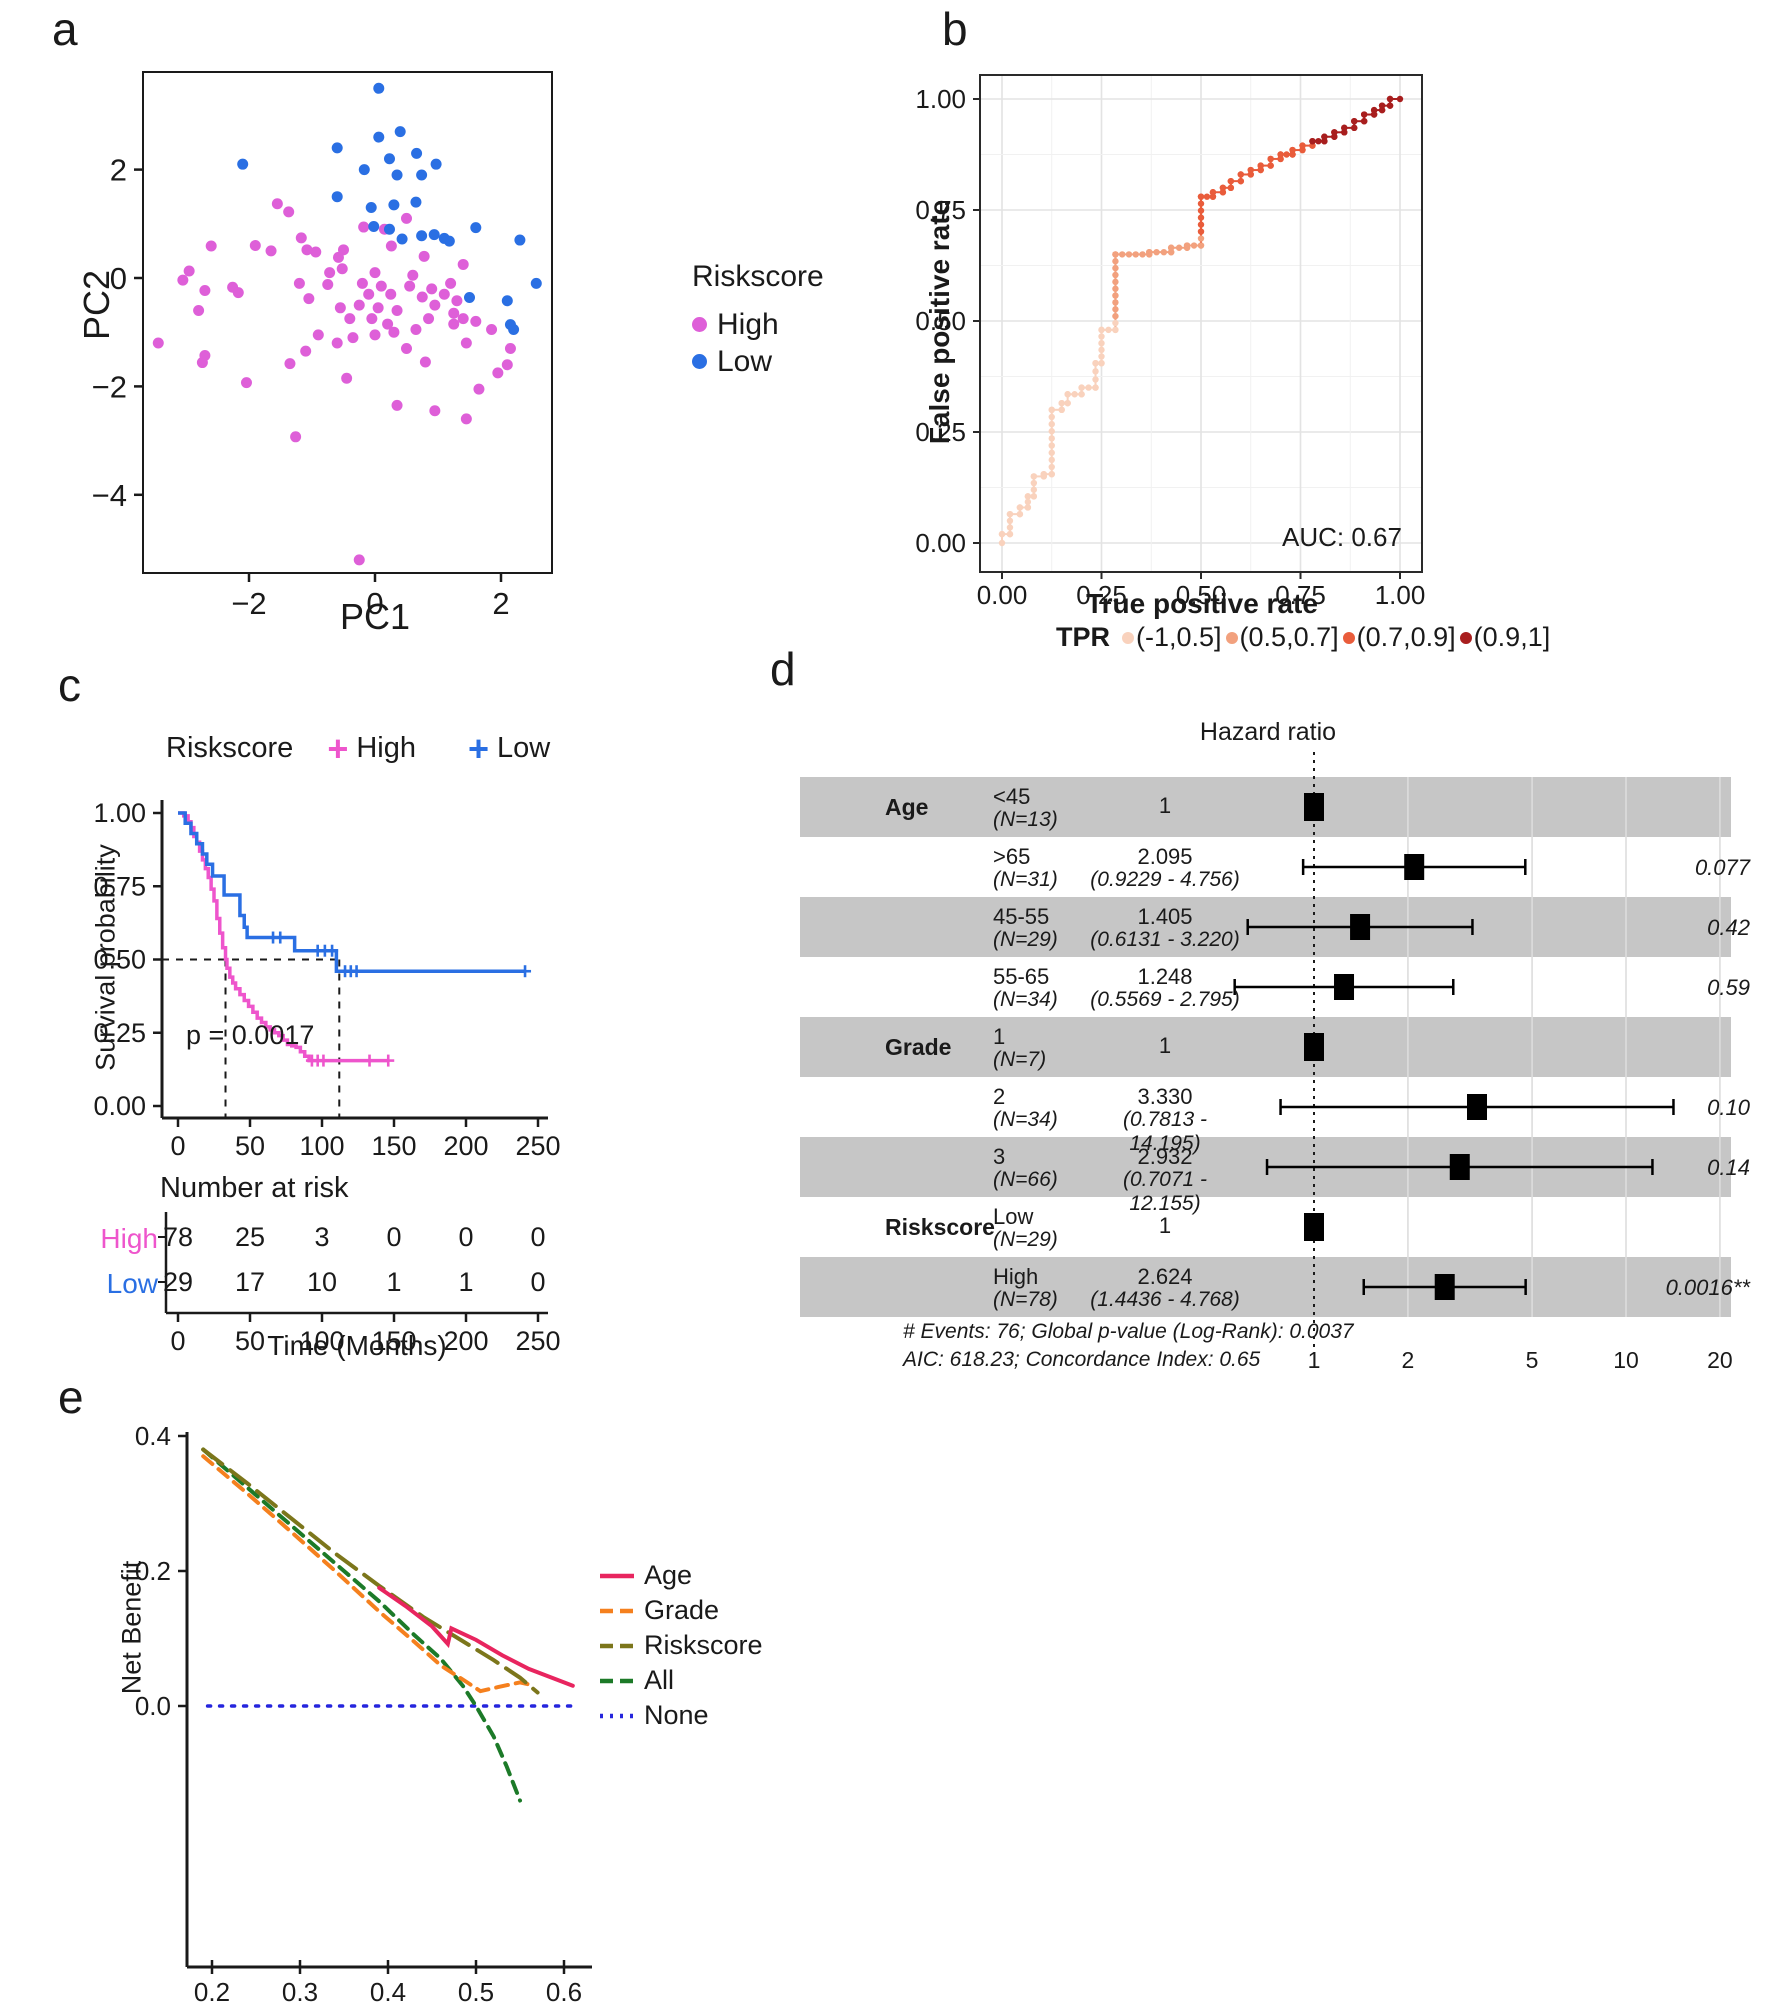 The image size is (1772, 2009). What do you see at coordinates (366, 1574) in the screenshot?
I see `e-curve-grade` at bounding box center [366, 1574].